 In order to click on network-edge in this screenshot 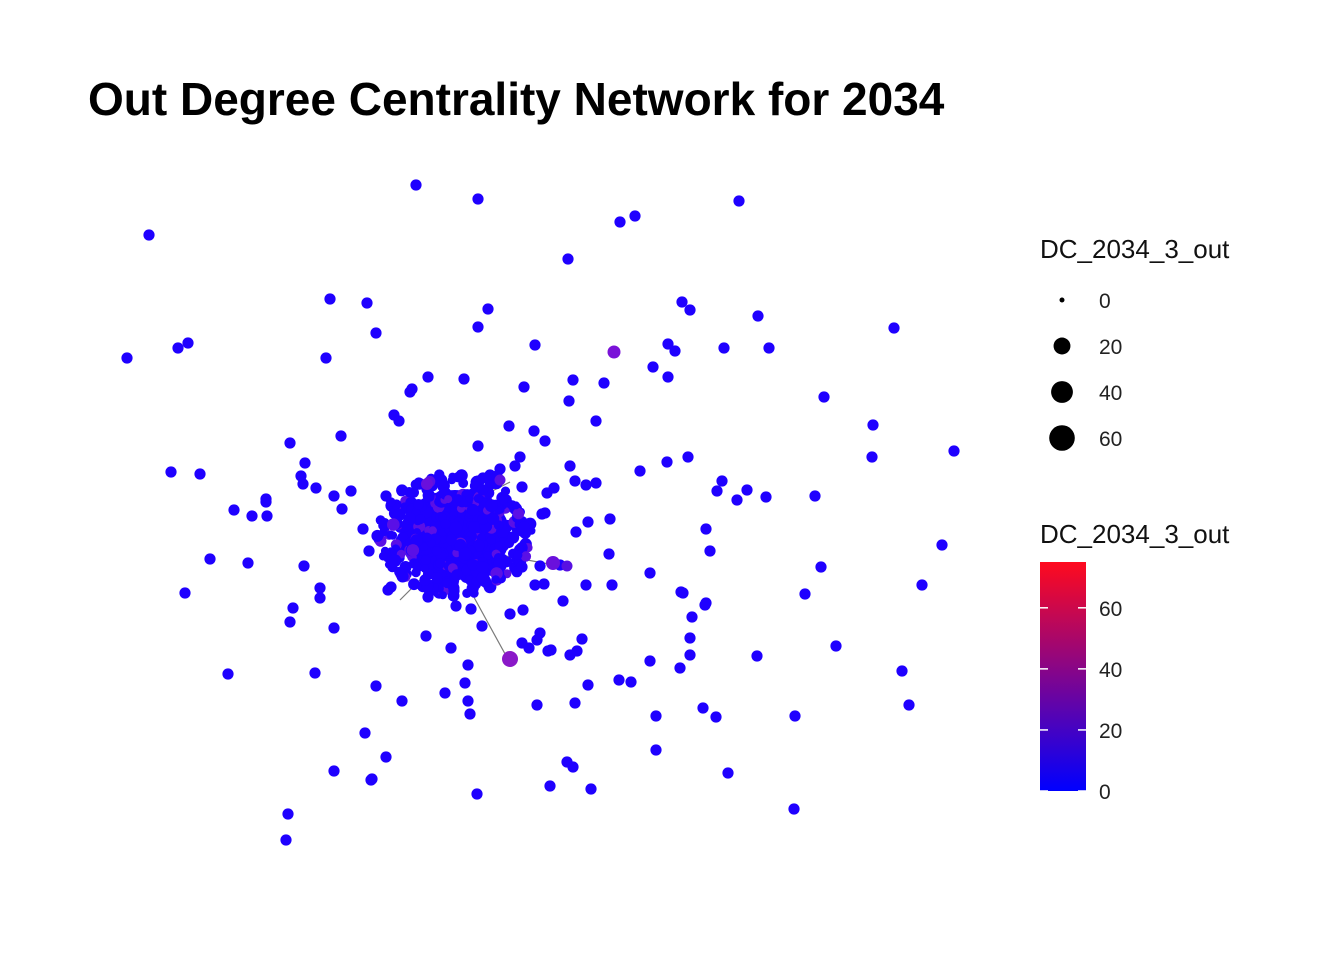, I will do `click(490, 626)`.